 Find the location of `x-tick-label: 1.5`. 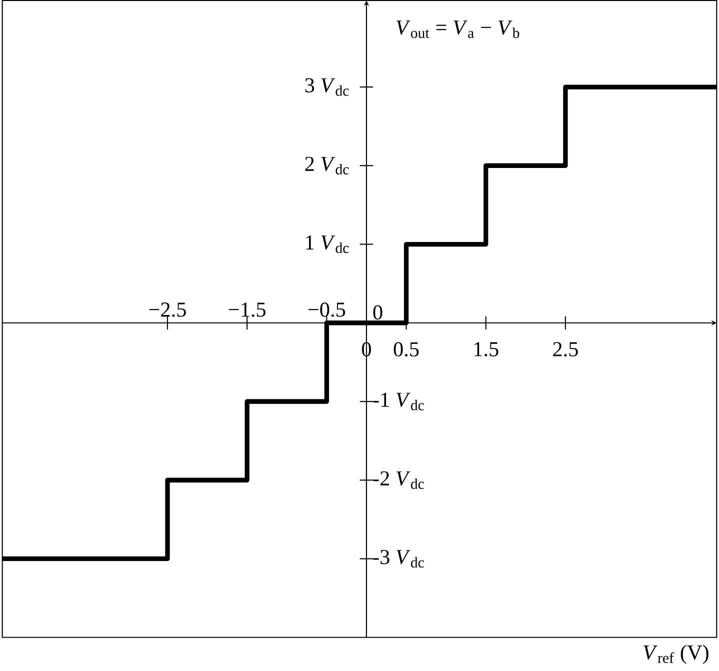

x-tick-label: 1.5 is located at coordinates (486, 349).